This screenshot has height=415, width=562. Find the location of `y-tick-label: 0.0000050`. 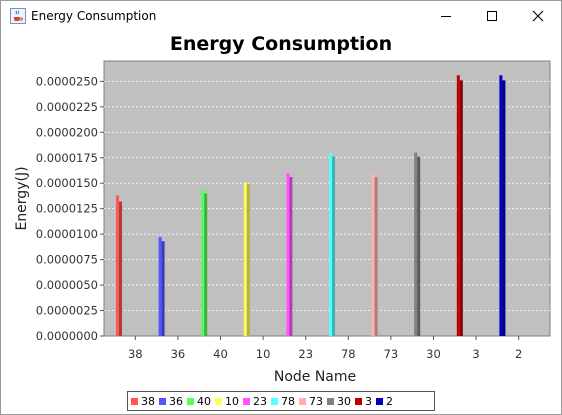

y-tick-label: 0.0000050 is located at coordinates (67, 285).